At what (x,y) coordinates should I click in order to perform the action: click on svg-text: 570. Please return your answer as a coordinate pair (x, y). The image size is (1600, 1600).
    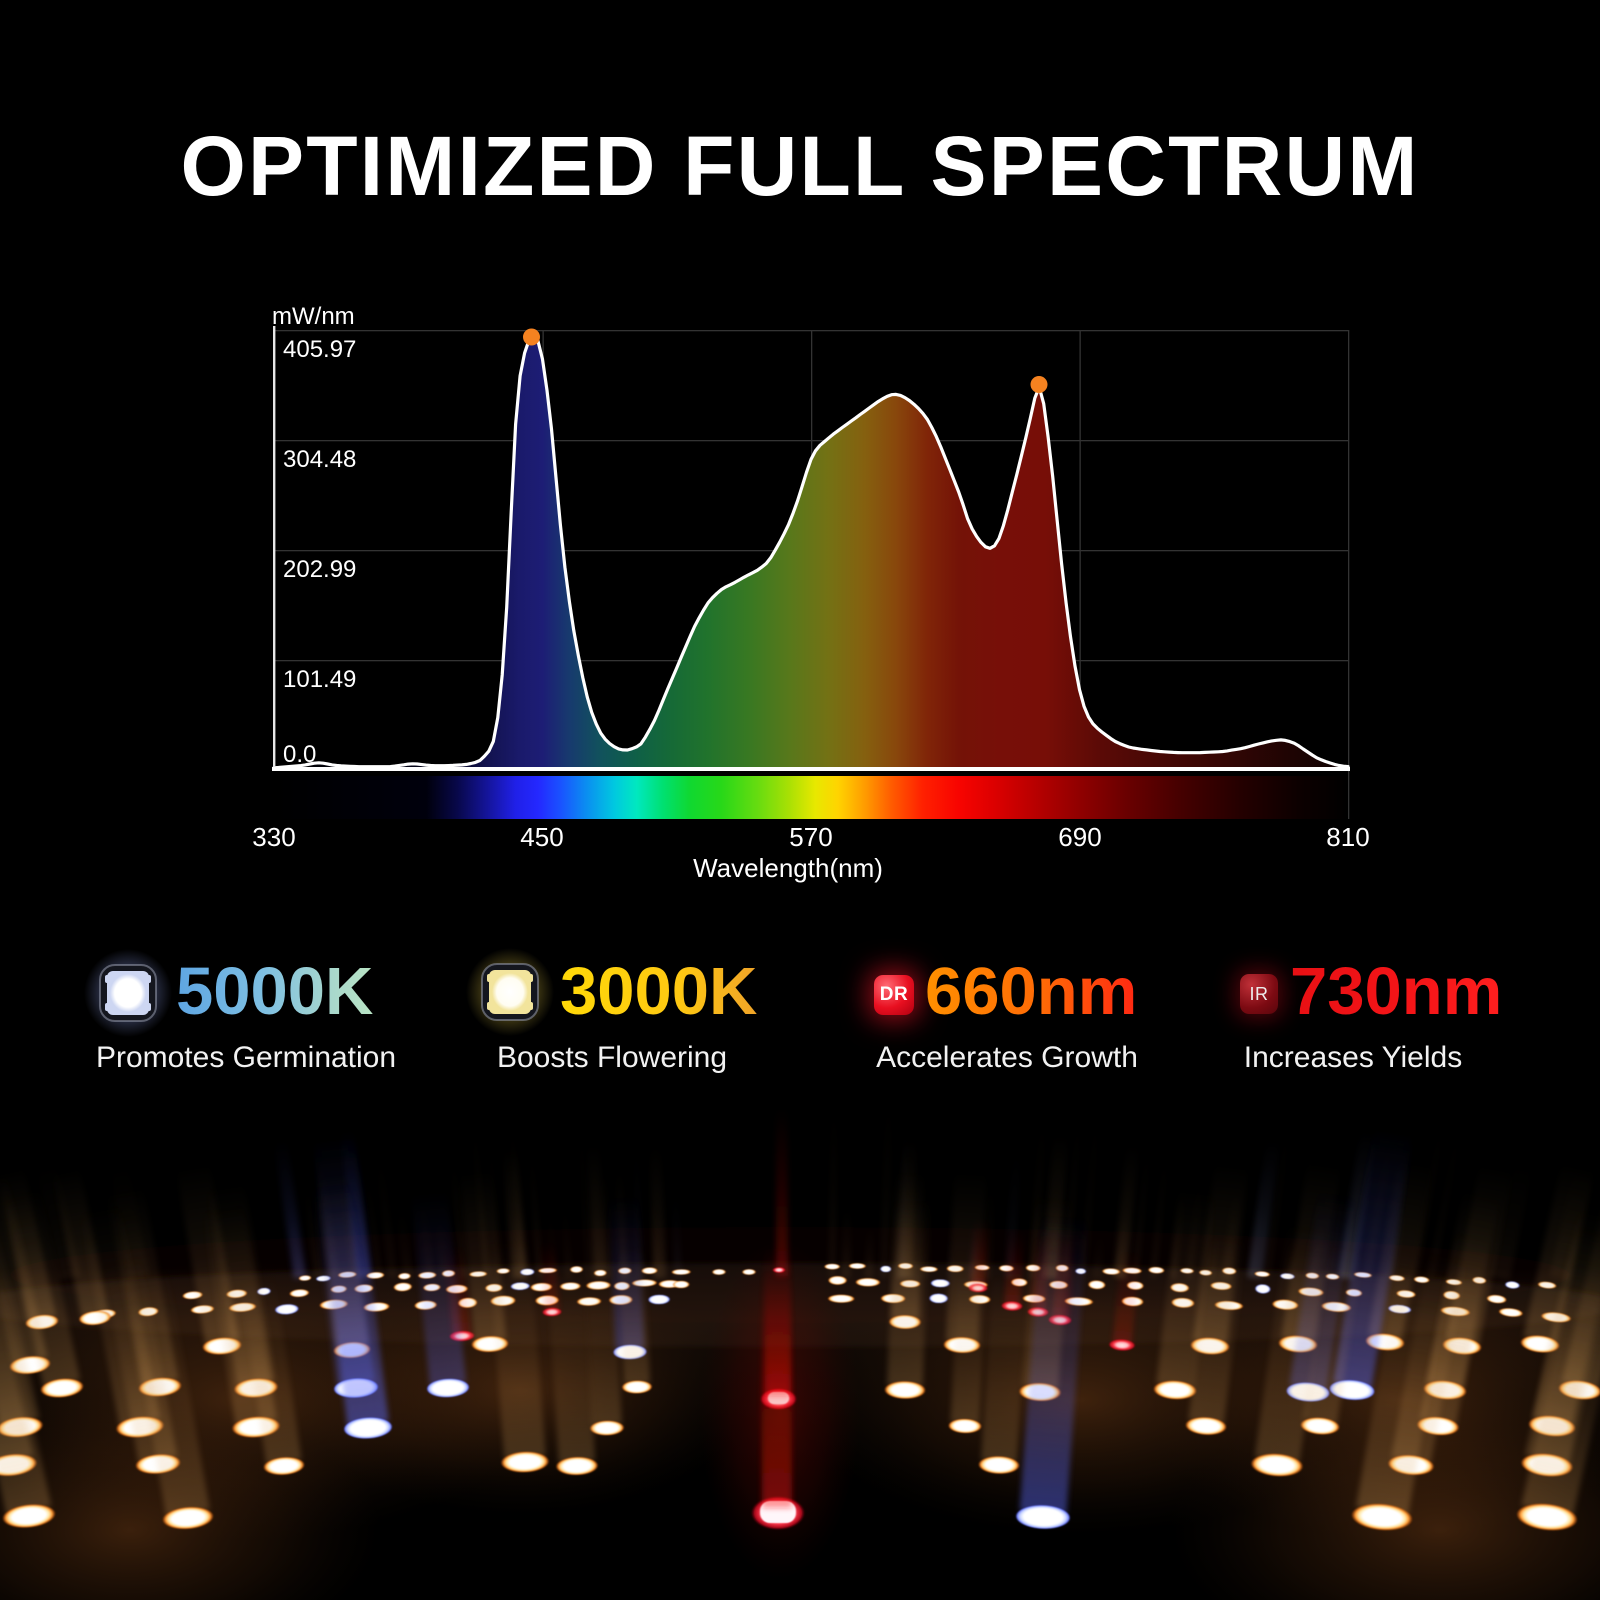
    Looking at the image, I should click on (810, 837).